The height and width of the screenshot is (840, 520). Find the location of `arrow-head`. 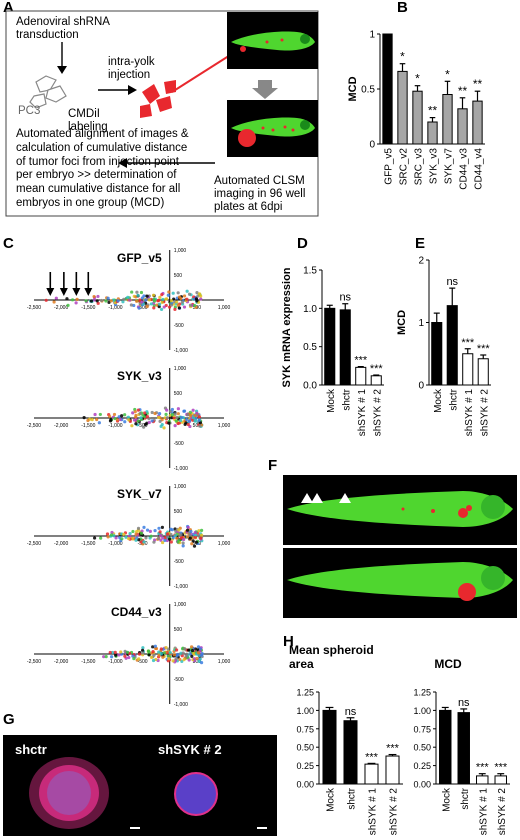

arrow-head is located at coordinates (50, 292).